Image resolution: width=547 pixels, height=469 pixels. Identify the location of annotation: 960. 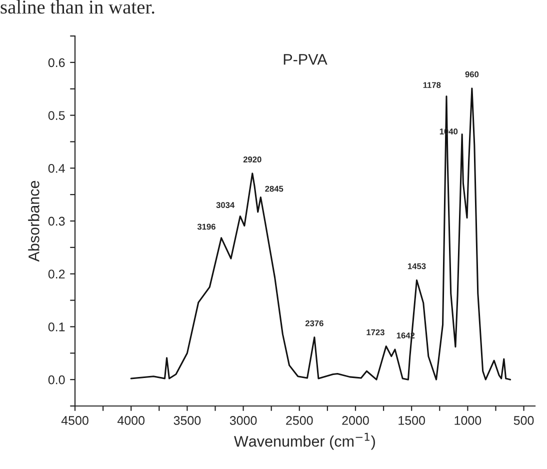
(472, 74).